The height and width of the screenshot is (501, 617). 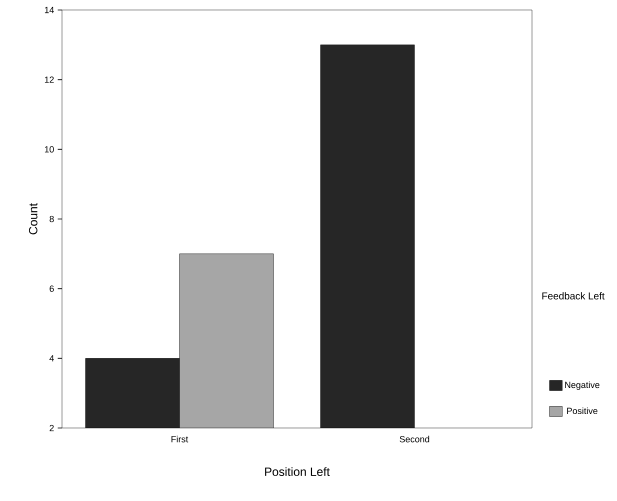 I want to click on y-tick-label: 4, so click(x=51, y=358).